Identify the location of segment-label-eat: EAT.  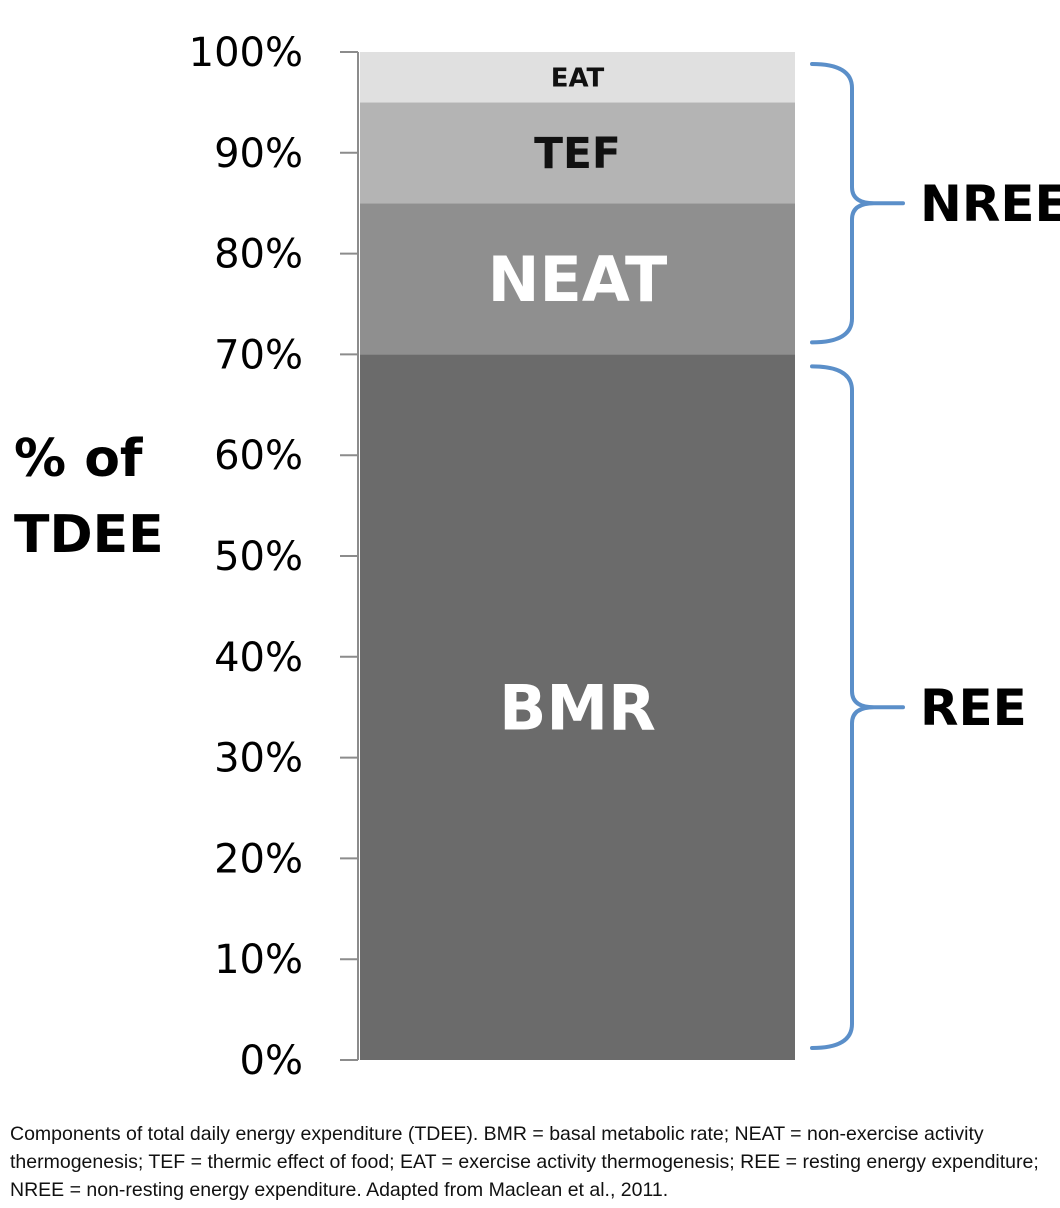
(578, 79).